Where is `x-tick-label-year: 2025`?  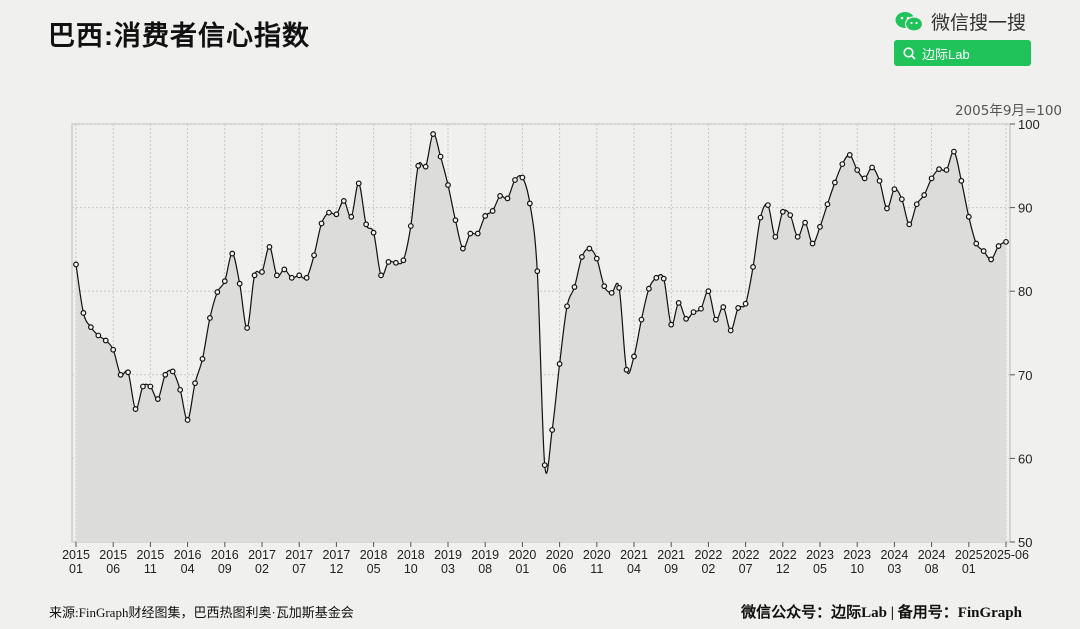 x-tick-label-year: 2025 is located at coordinates (969, 555).